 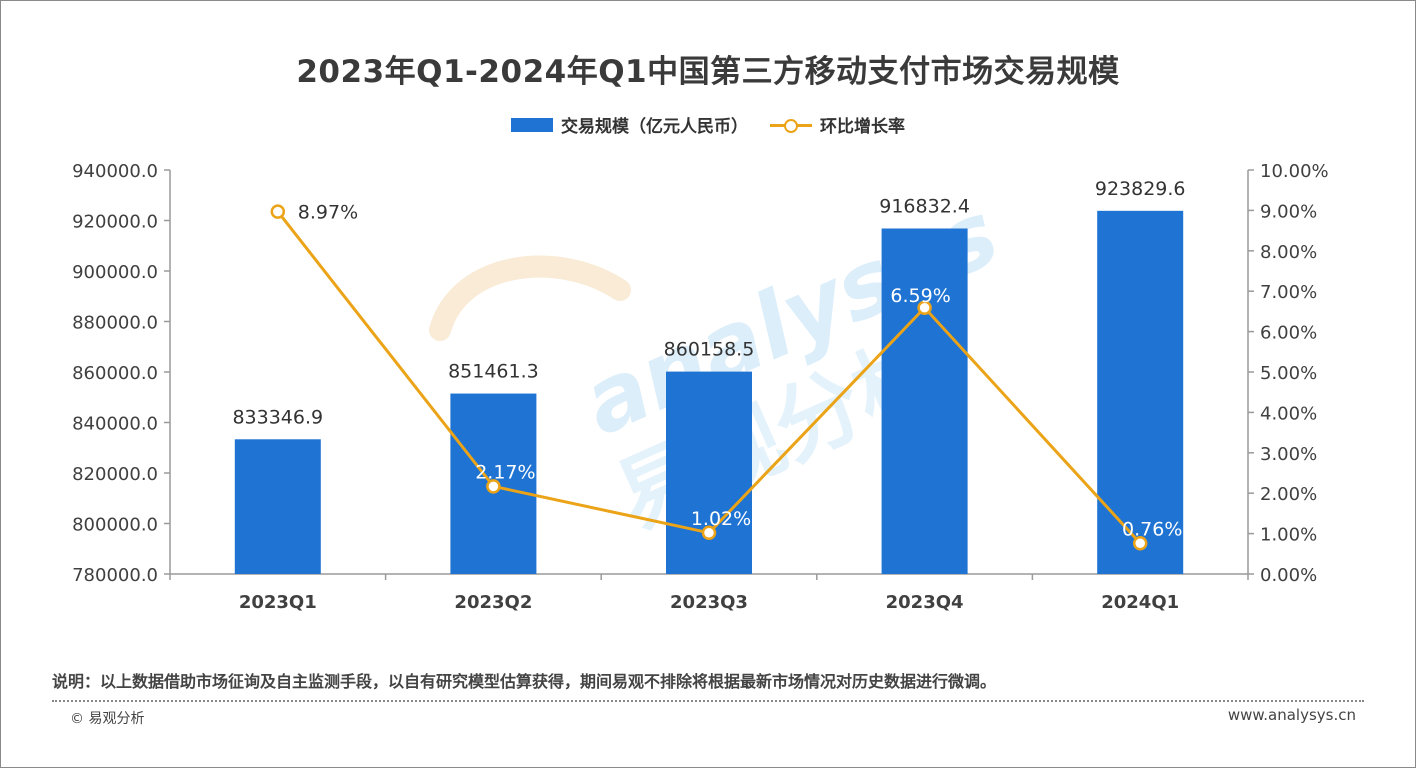 I want to click on line-value-label: 8.97%, so click(x=328, y=213).